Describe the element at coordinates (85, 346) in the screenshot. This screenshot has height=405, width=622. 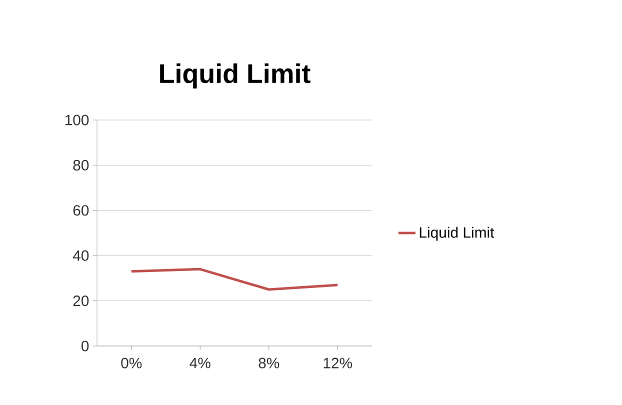
I see `y-tick-label: 0` at that location.